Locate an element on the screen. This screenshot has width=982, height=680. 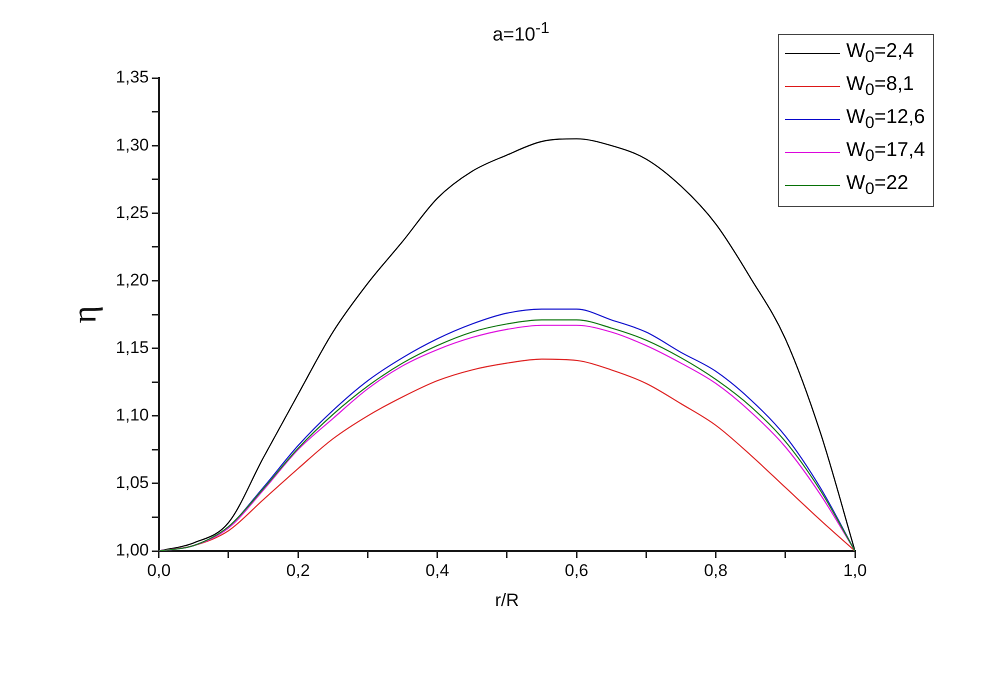
y-tick-label: 1,25 is located at coordinates (132, 212).